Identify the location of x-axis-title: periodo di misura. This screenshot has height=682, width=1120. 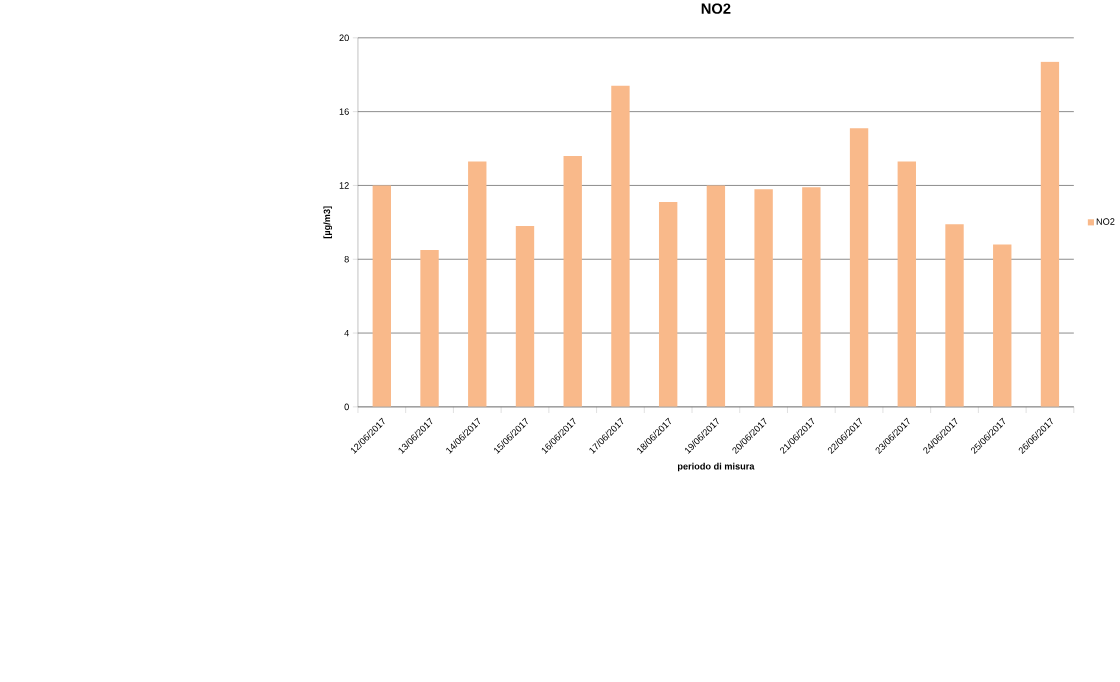
(716, 467).